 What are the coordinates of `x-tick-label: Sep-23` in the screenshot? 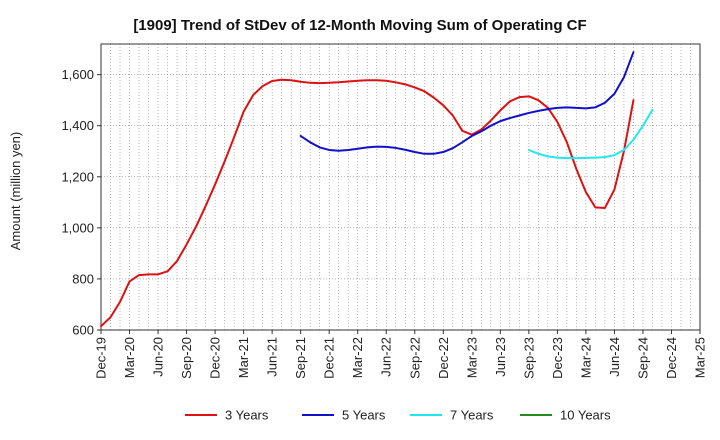 It's located at (528, 358).